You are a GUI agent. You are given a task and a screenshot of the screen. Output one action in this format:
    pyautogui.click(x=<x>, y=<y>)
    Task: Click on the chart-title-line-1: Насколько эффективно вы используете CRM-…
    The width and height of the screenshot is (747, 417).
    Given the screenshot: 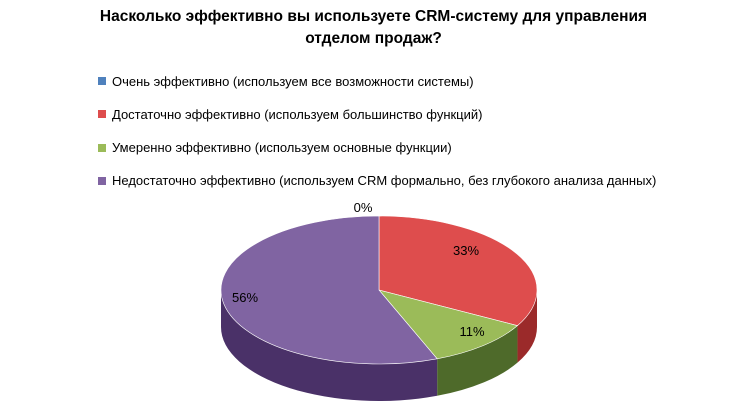 What is the action you would take?
    pyautogui.click(x=373, y=16)
    